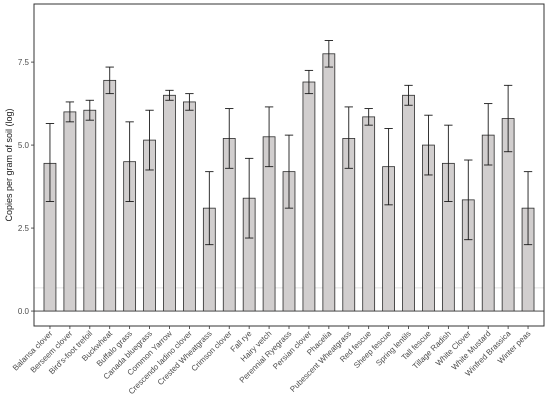  Describe the element at coordinates (24, 62) in the screenshot. I see `y-tick-label: 7.5` at that location.